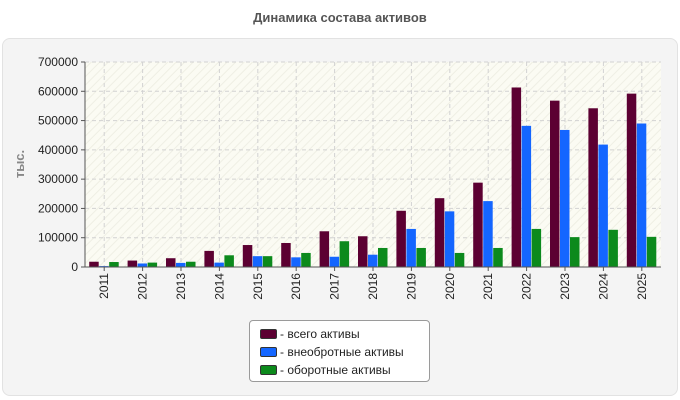 The height and width of the screenshot is (400, 680). I want to click on bar-2021-s2, so click(498, 257).